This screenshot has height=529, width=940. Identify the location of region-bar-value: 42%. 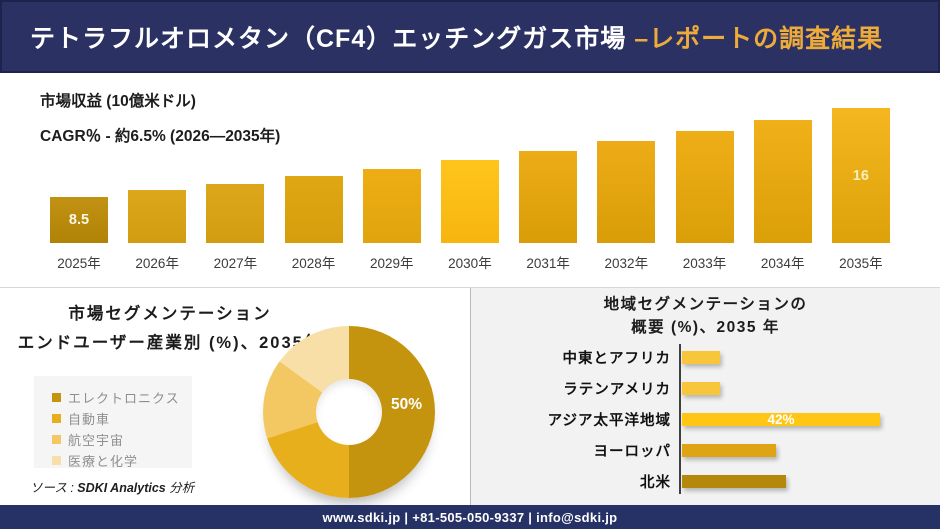
(781, 419).